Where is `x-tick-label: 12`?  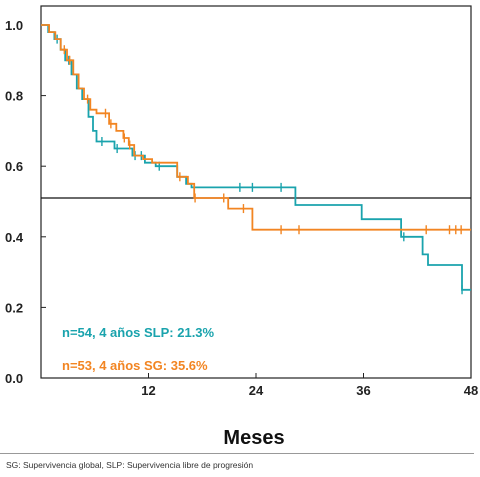
x-tick-label: 12 is located at coordinates (148, 390).